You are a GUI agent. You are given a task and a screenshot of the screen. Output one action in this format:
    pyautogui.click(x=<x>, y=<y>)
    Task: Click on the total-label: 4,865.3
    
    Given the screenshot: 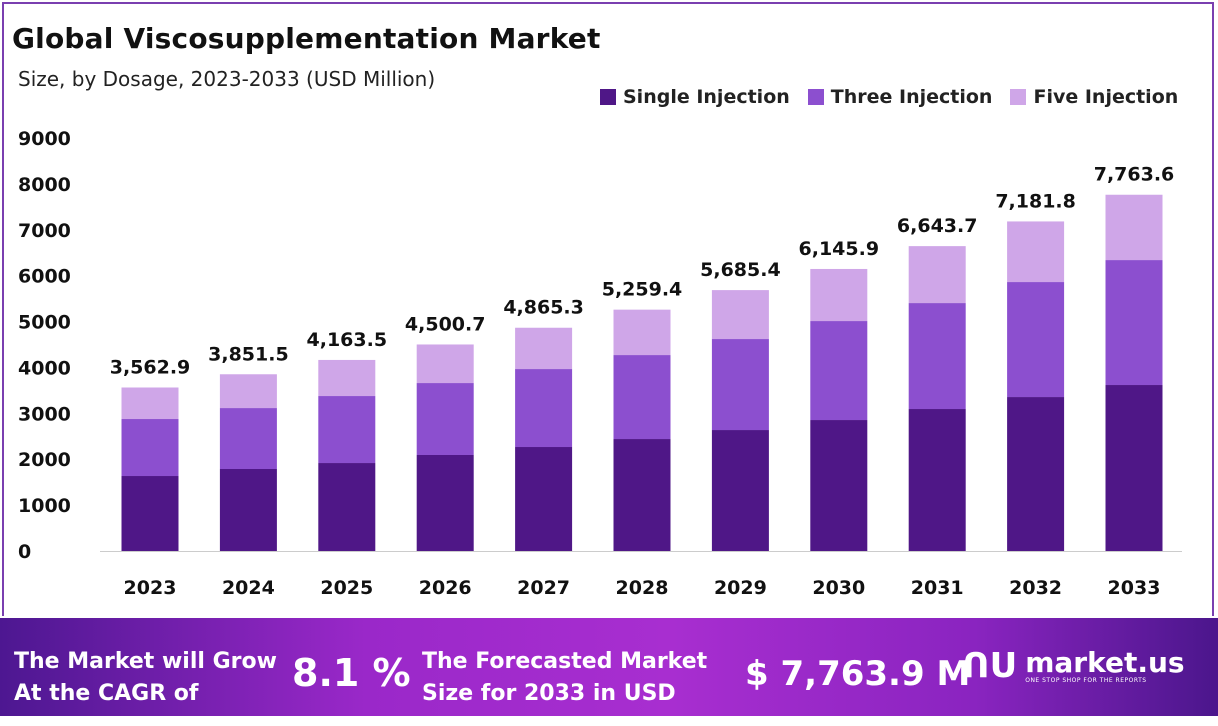 What is the action you would take?
    pyautogui.click(x=543, y=308)
    